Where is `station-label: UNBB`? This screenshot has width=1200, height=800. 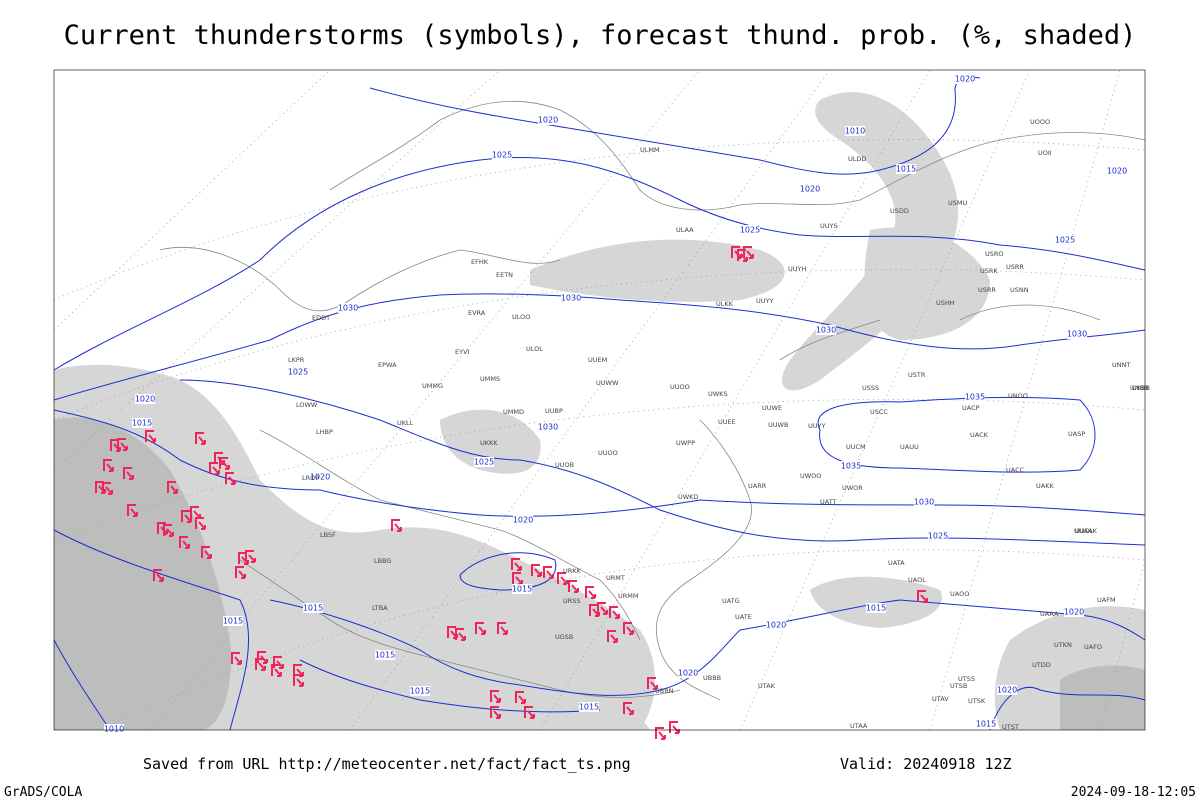
station-label: UNBB is located at coordinates (1139, 388).